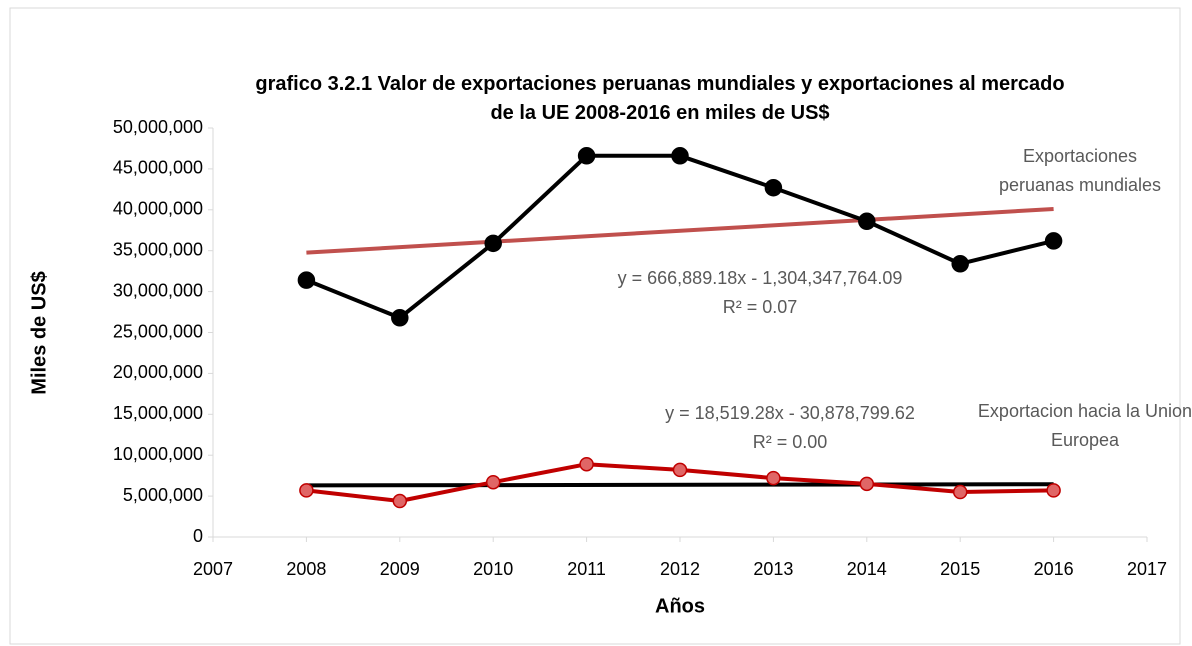  I want to click on y-tick-label: 20,000,000, so click(158, 372).